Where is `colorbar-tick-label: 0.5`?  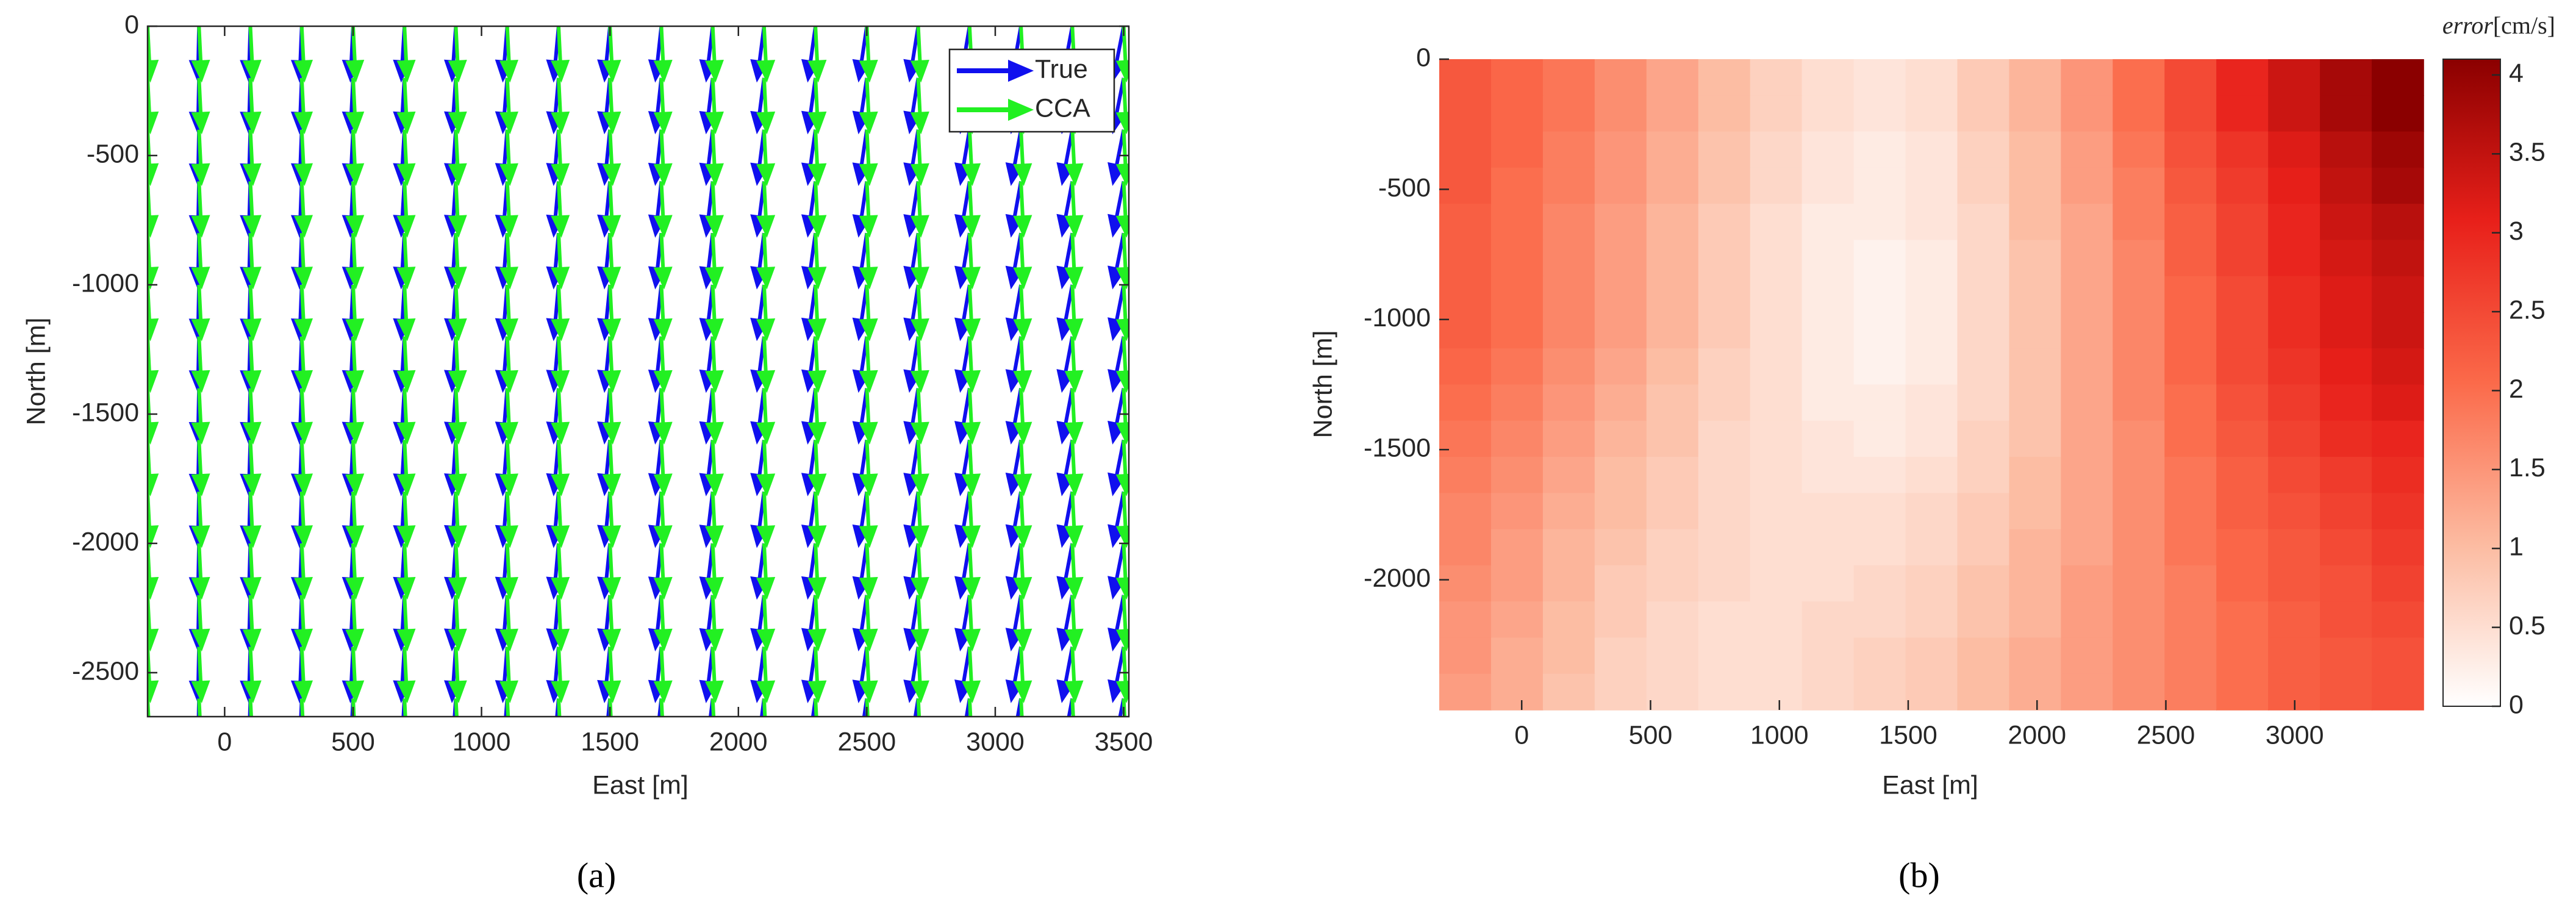 colorbar-tick-label: 0.5 is located at coordinates (2527, 625).